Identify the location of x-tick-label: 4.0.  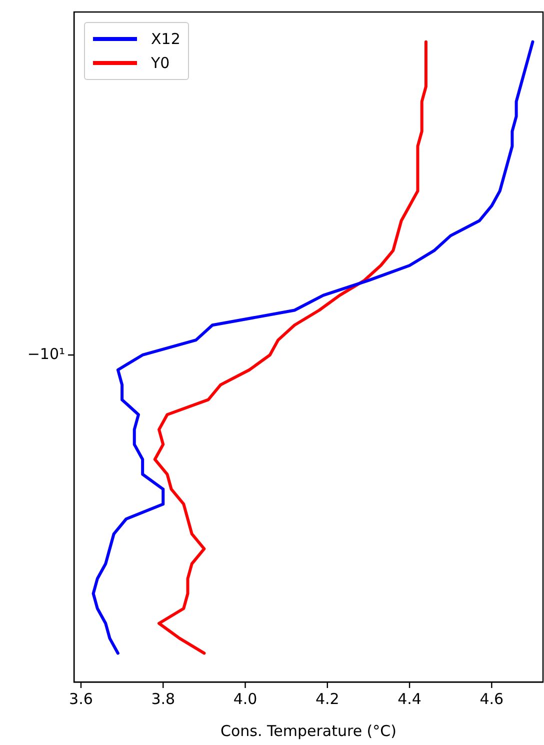
(245, 699).